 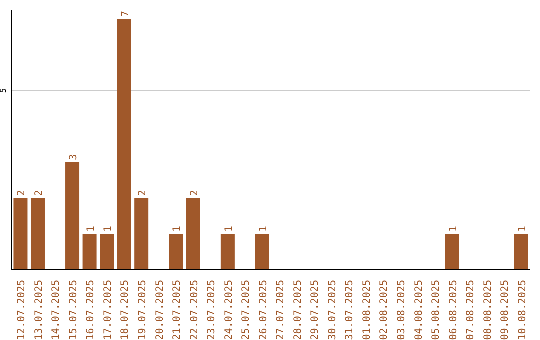 I want to click on x-tick-label: 18.07.2025, so click(x=126, y=310).